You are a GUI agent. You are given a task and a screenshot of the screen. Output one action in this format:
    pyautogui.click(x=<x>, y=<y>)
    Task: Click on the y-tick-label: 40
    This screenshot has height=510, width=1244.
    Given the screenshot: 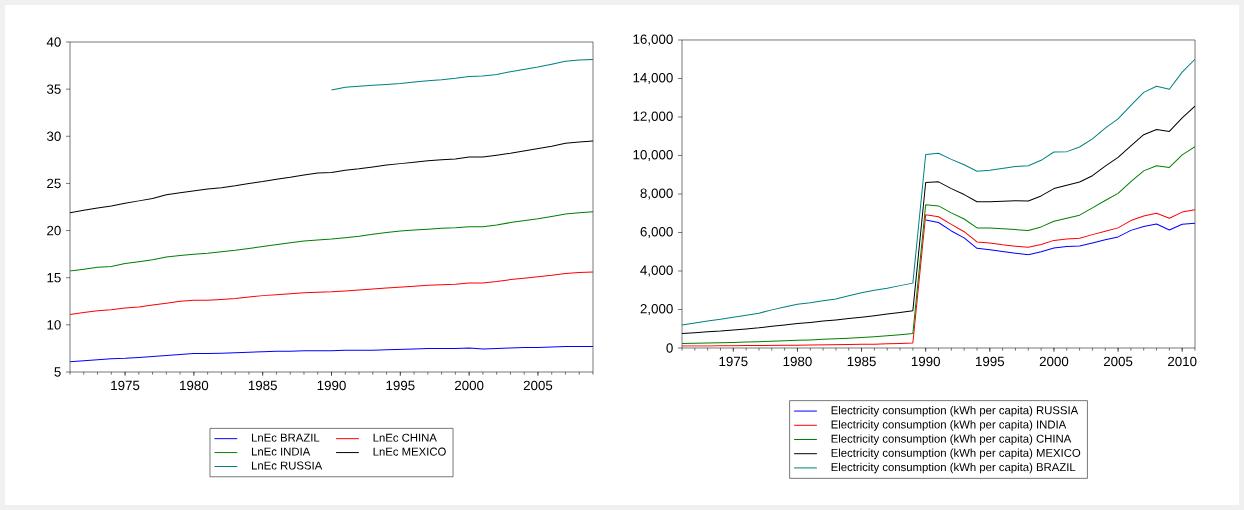 What is the action you would take?
    pyautogui.click(x=53, y=42)
    